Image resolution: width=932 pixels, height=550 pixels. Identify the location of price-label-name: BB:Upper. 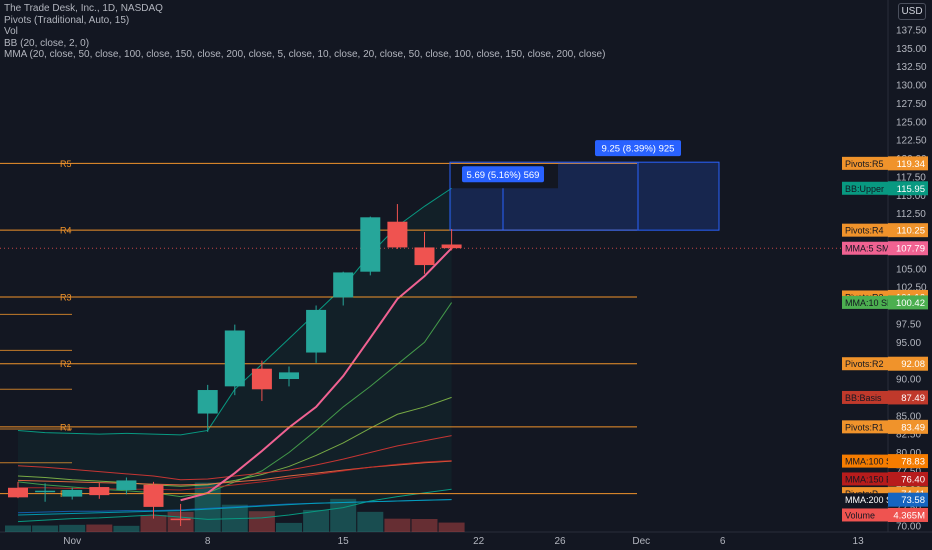
(864, 189).